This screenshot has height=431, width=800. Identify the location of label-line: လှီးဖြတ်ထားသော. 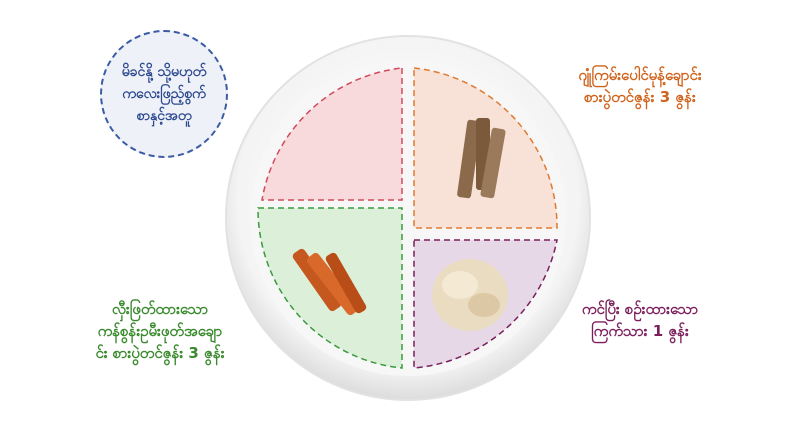
(160, 309).